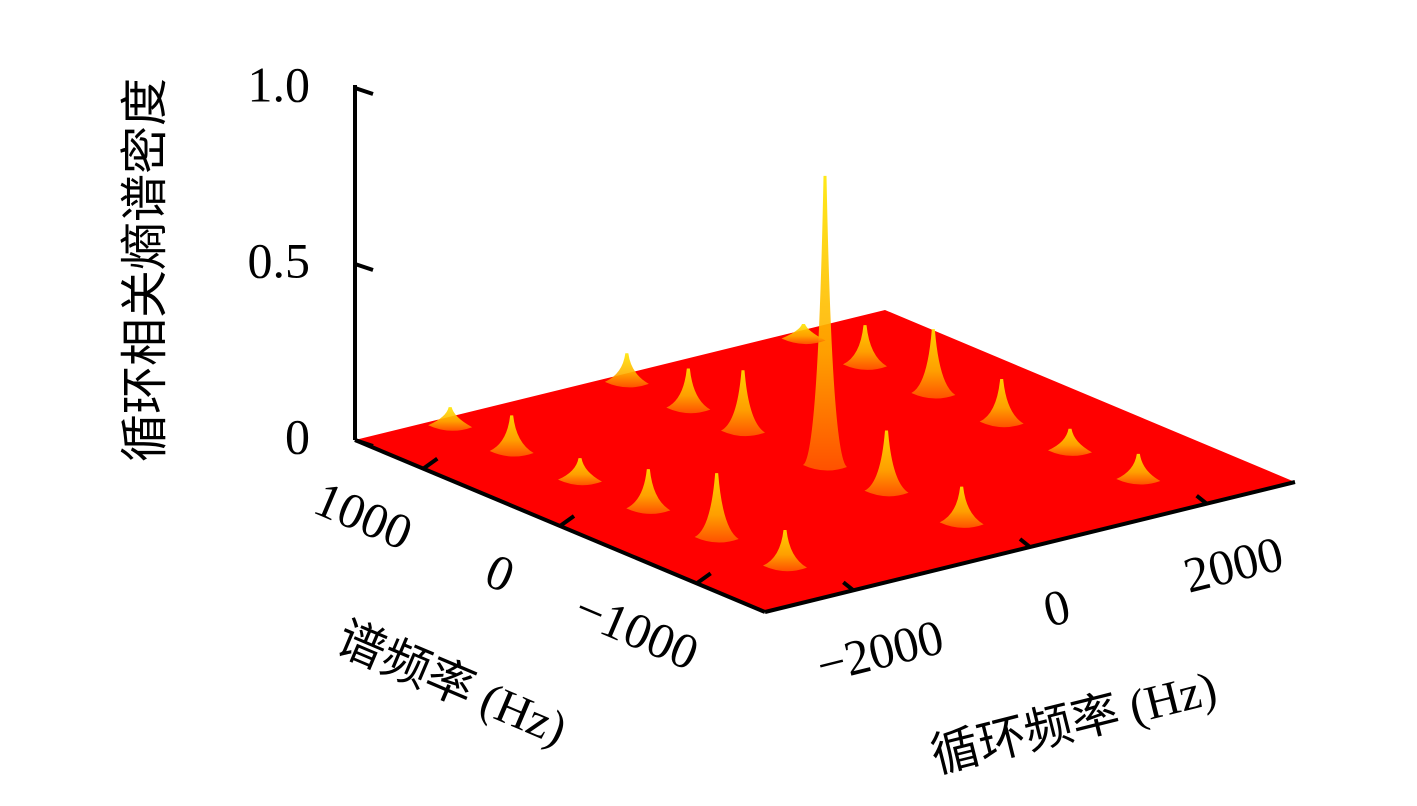 The image size is (1417, 806). Describe the element at coordinates (500, 572) in the screenshot. I see `y-tick-label: 0` at that location.